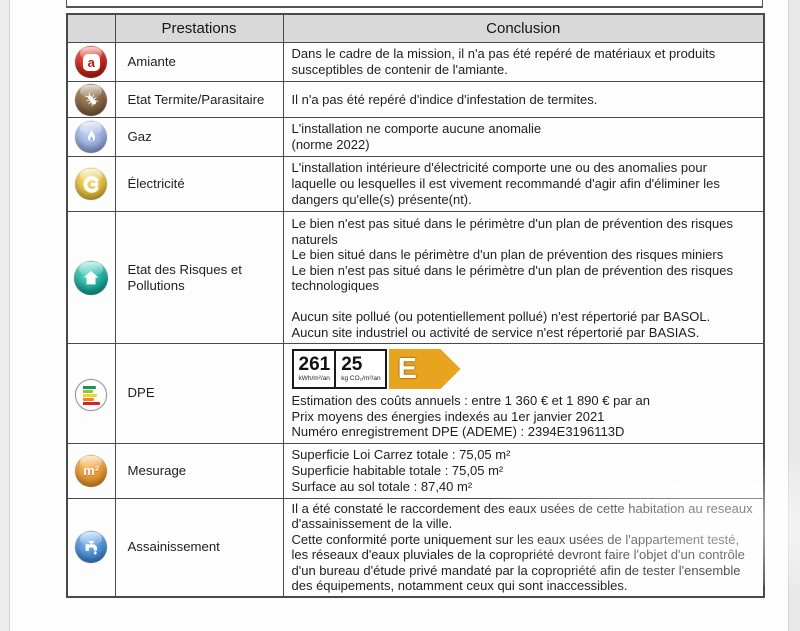 This screenshot has width=800, height=631. What do you see at coordinates (199, 470) in the screenshot?
I see `prestation-label: Mesurage` at bounding box center [199, 470].